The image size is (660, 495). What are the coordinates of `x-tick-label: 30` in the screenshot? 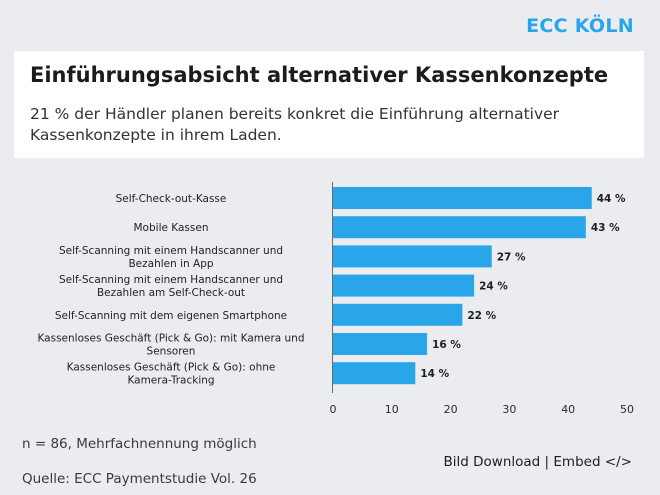 It's located at (509, 409).